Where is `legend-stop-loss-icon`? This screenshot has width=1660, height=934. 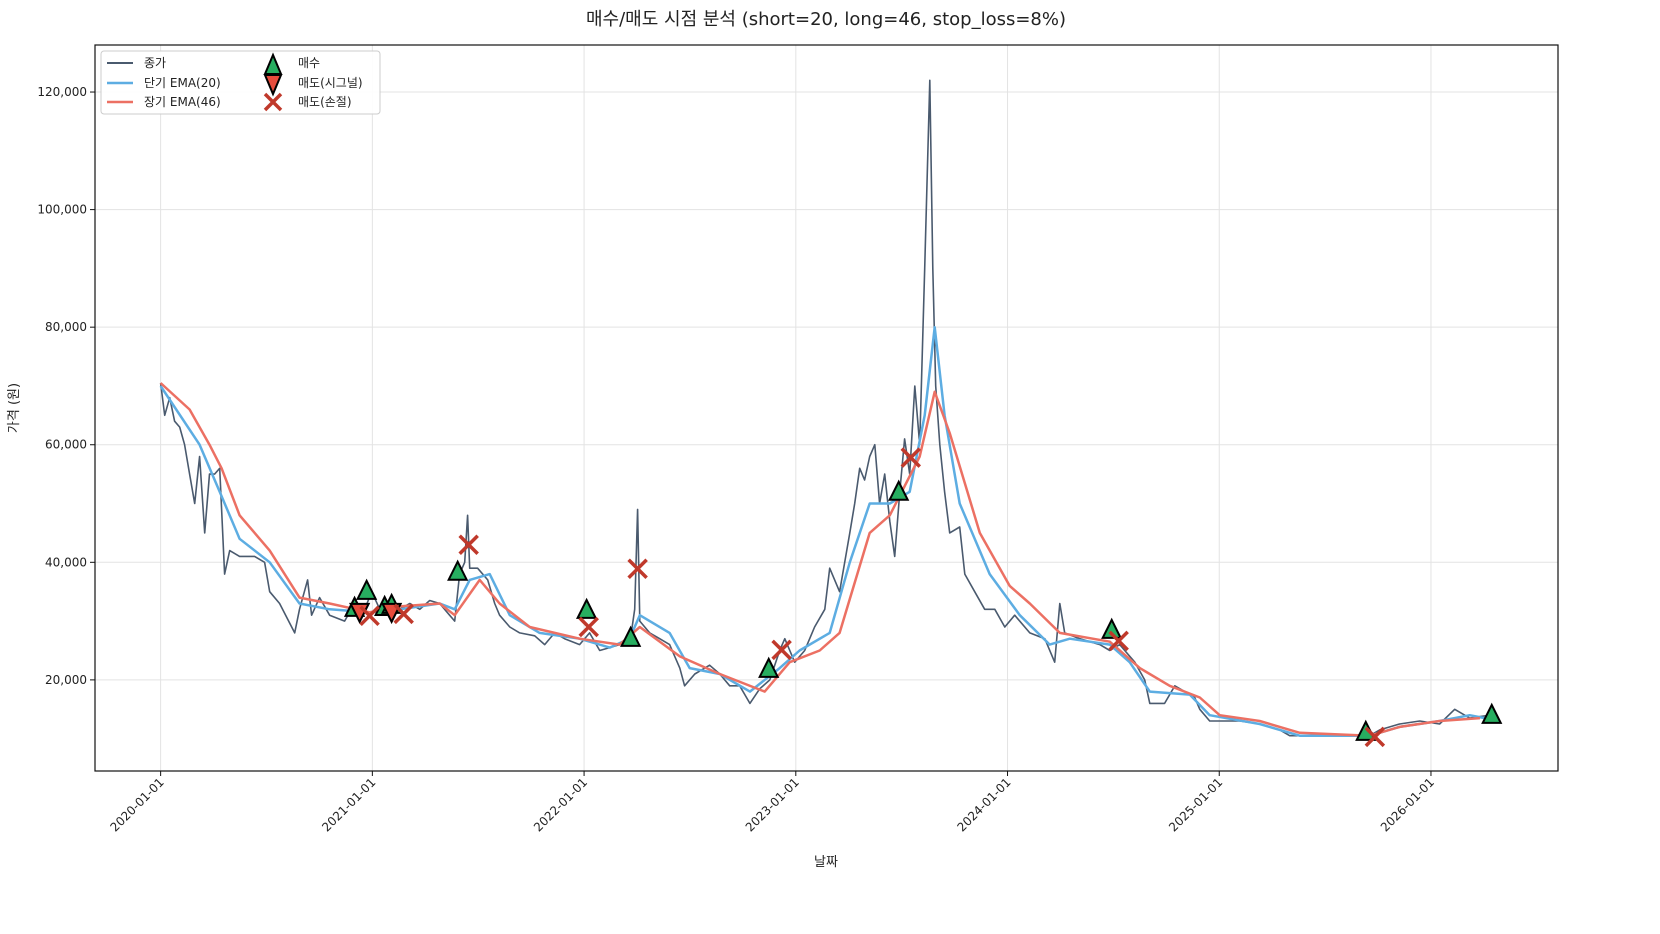 legend-stop-loss-icon is located at coordinates (273, 102).